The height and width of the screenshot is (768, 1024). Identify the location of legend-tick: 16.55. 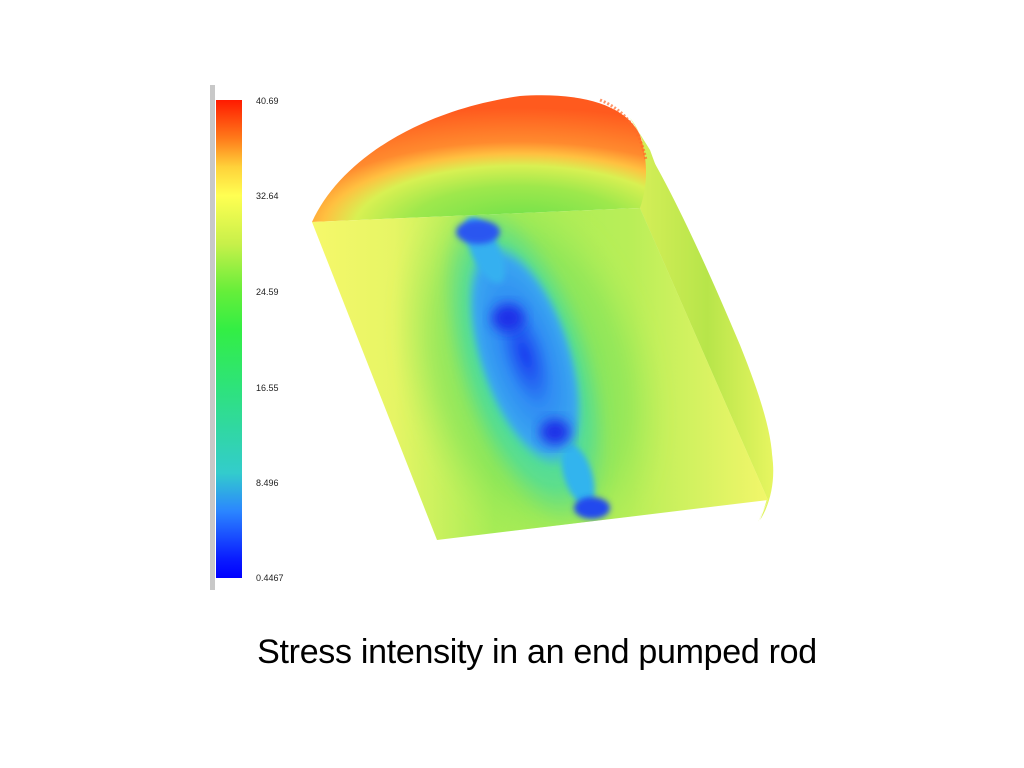
(267, 388).